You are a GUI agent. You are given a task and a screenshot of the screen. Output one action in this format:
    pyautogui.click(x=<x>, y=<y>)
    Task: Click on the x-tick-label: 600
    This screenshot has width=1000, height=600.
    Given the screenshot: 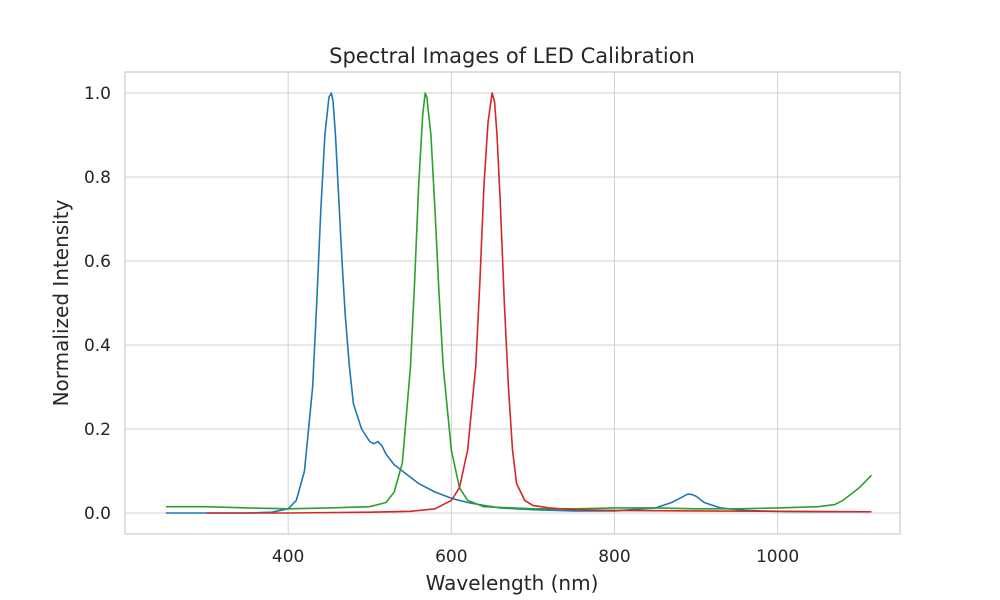 What is the action you would take?
    pyautogui.click(x=451, y=557)
    